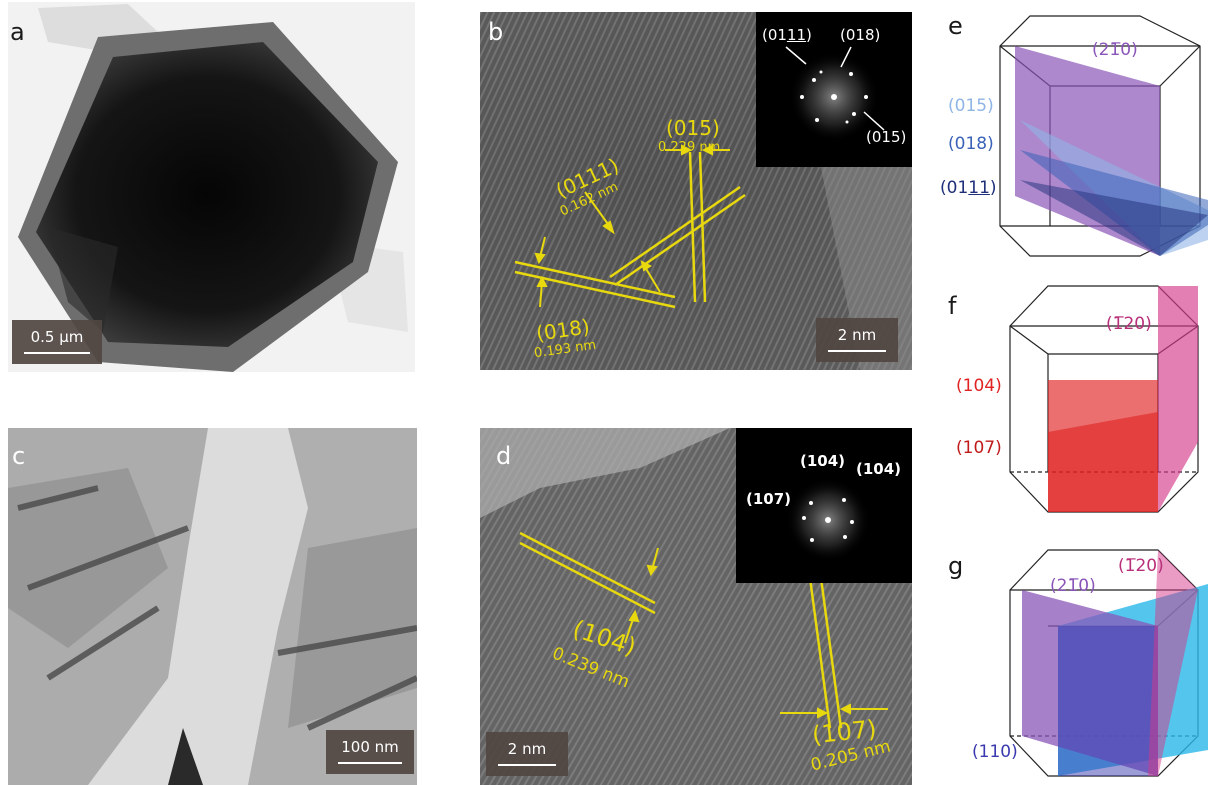 Image resolution: width=1208 pixels, height=785 pixels. I want to click on scale-bar: 100 nm, so click(370, 752).